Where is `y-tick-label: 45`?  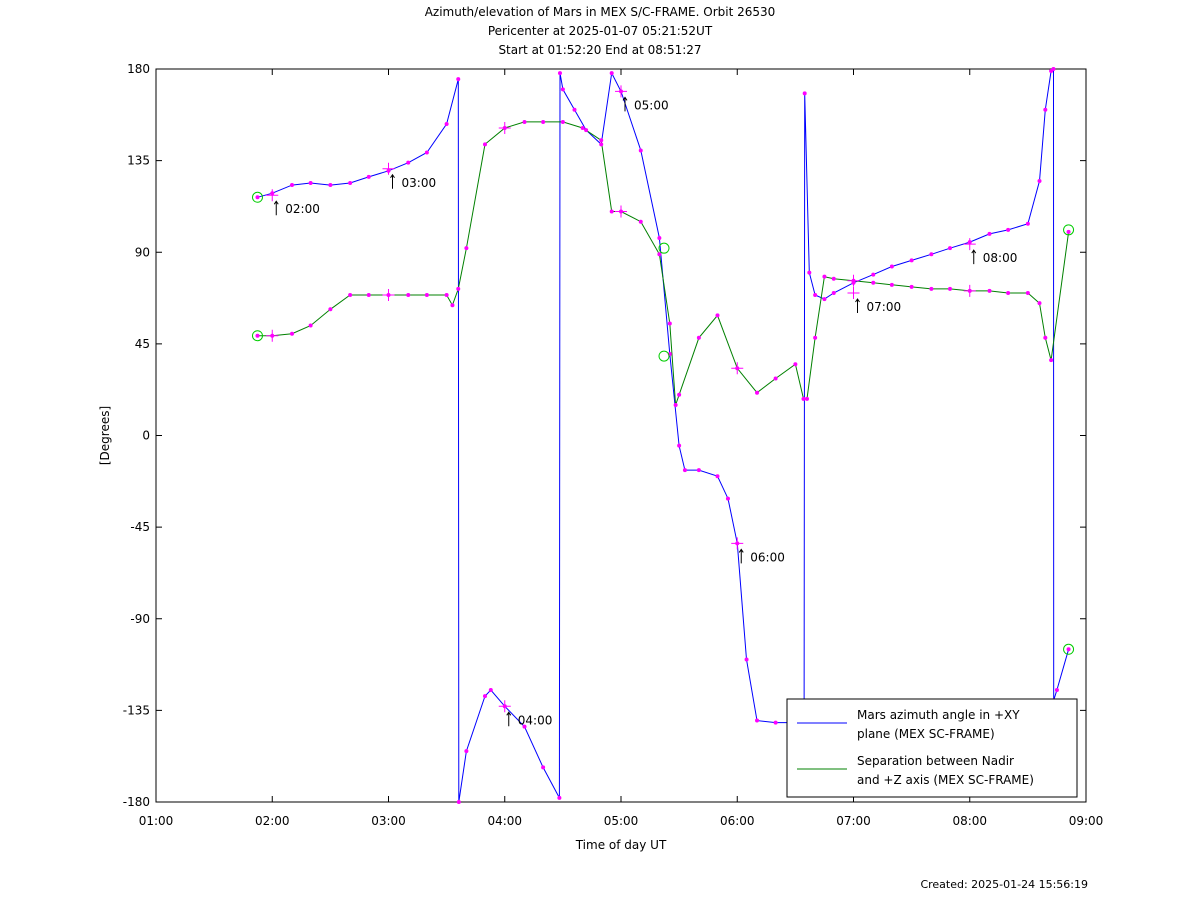
y-tick-label: 45 is located at coordinates (142, 344).